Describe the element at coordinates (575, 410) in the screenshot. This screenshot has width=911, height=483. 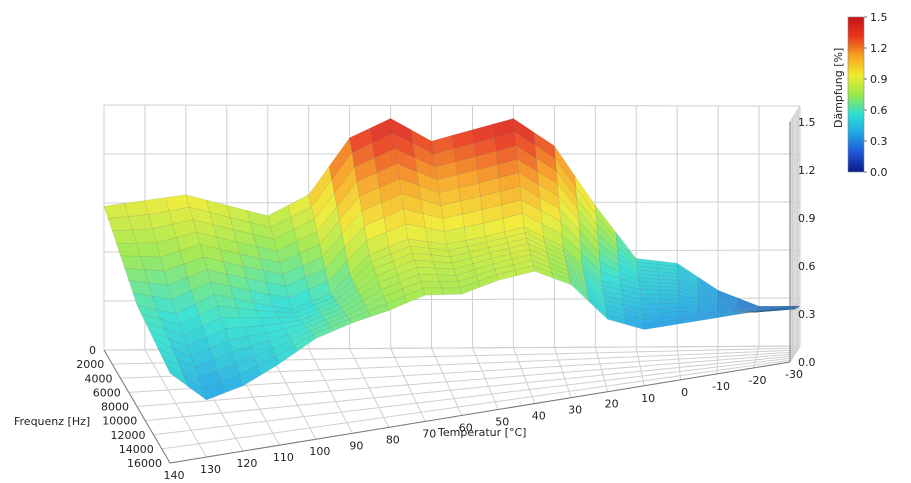
I see `x-tick-label: 30` at that location.